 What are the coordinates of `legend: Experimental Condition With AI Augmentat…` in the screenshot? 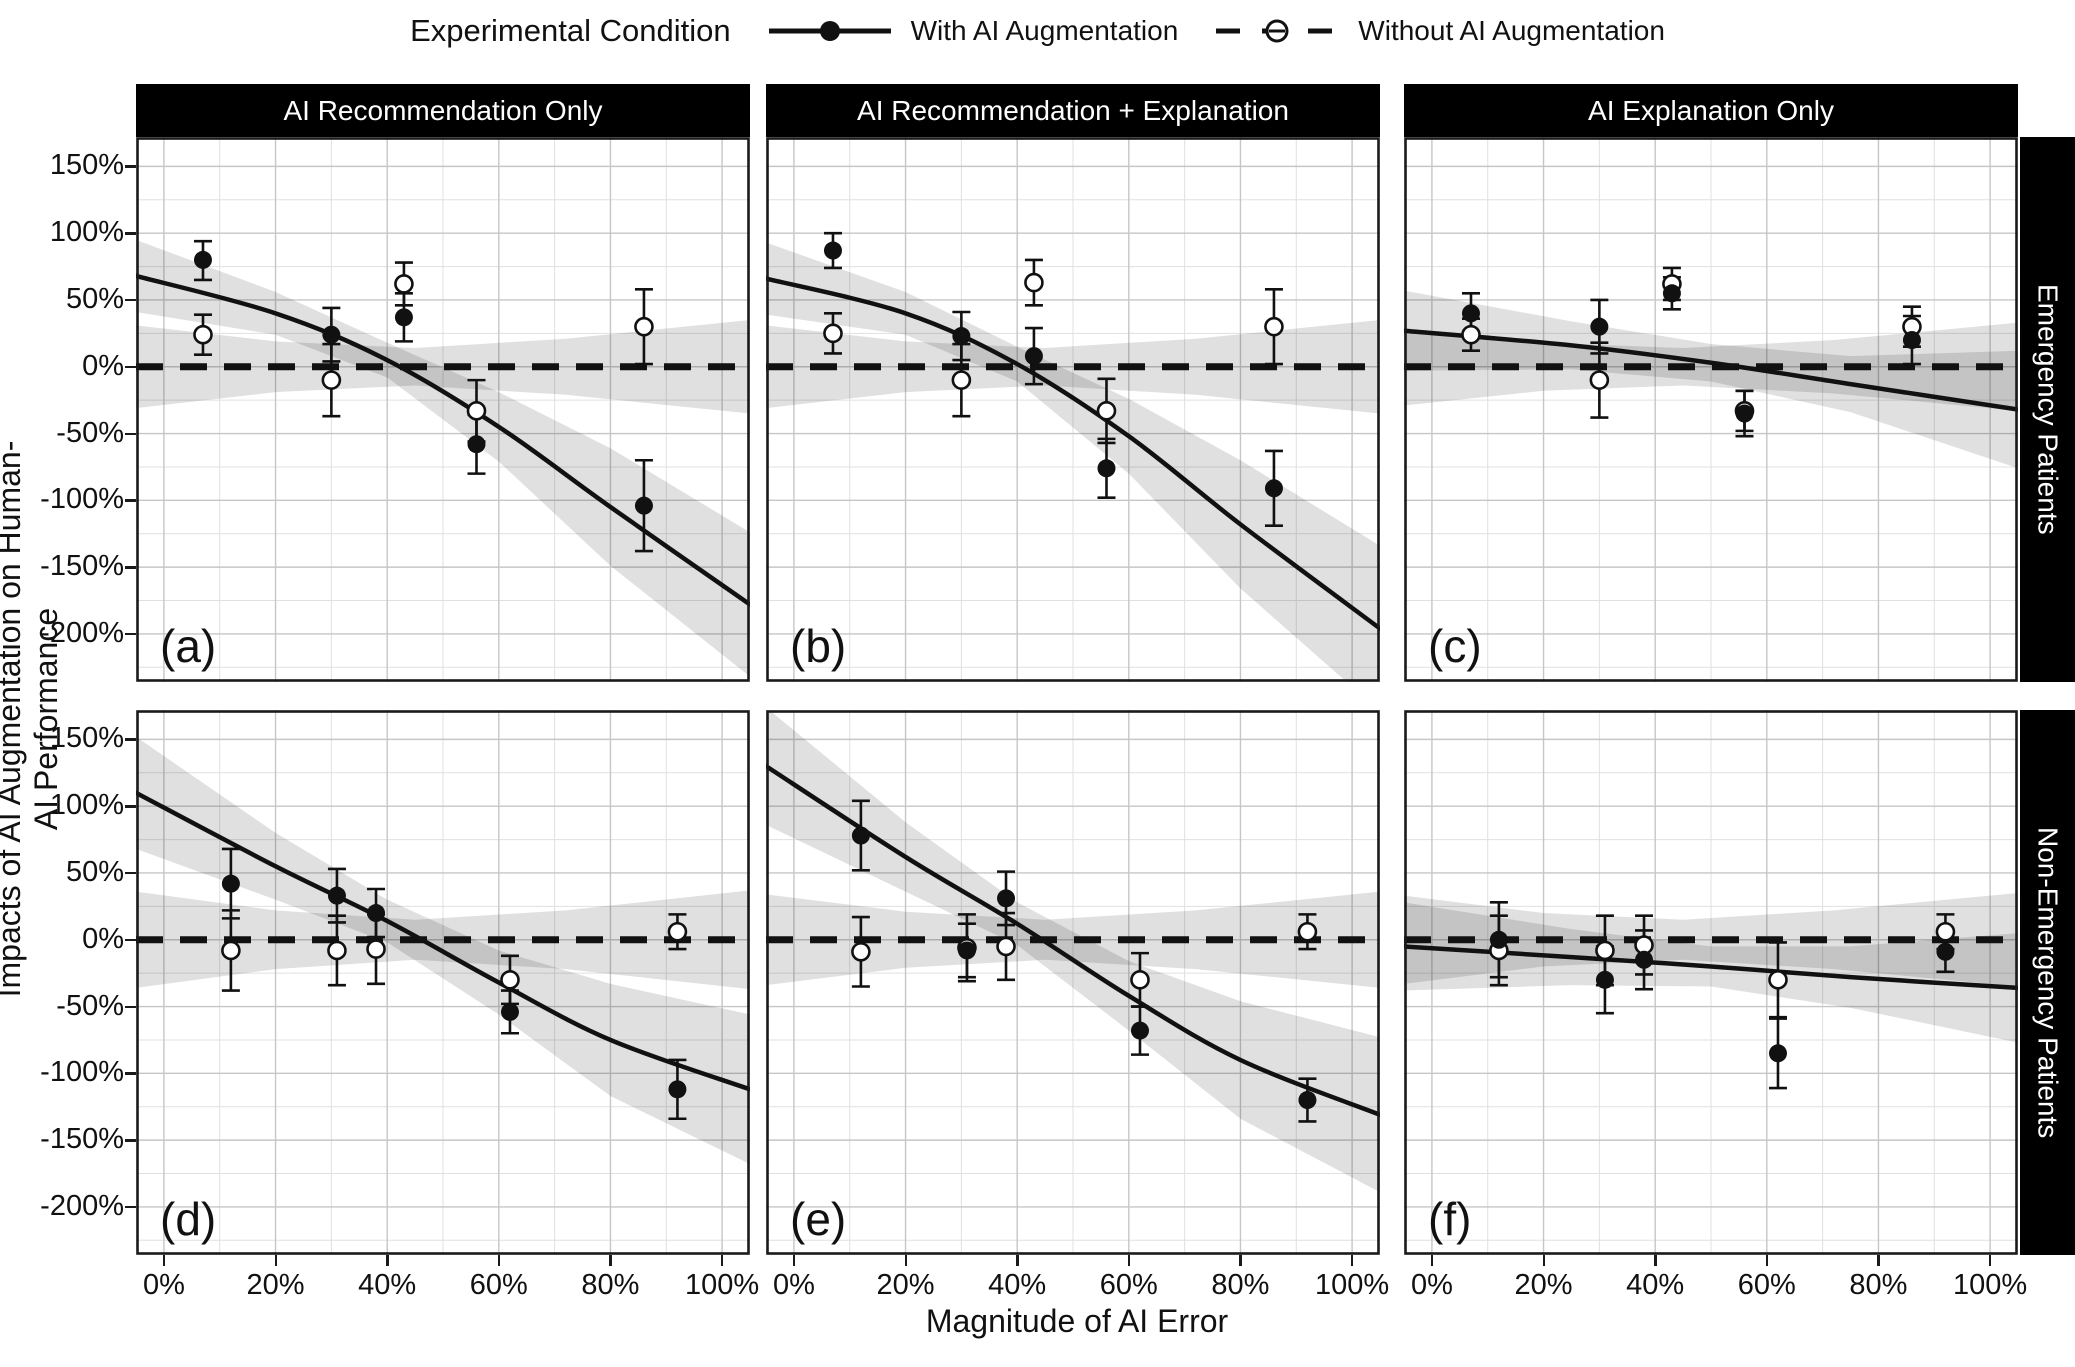 It's located at (1037, 31).